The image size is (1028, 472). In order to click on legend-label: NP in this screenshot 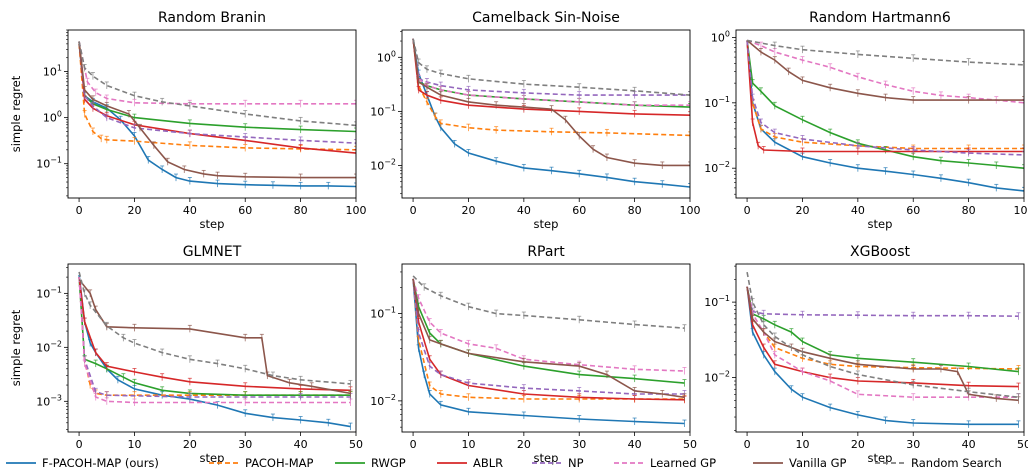, I will do `click(576, 463)`.